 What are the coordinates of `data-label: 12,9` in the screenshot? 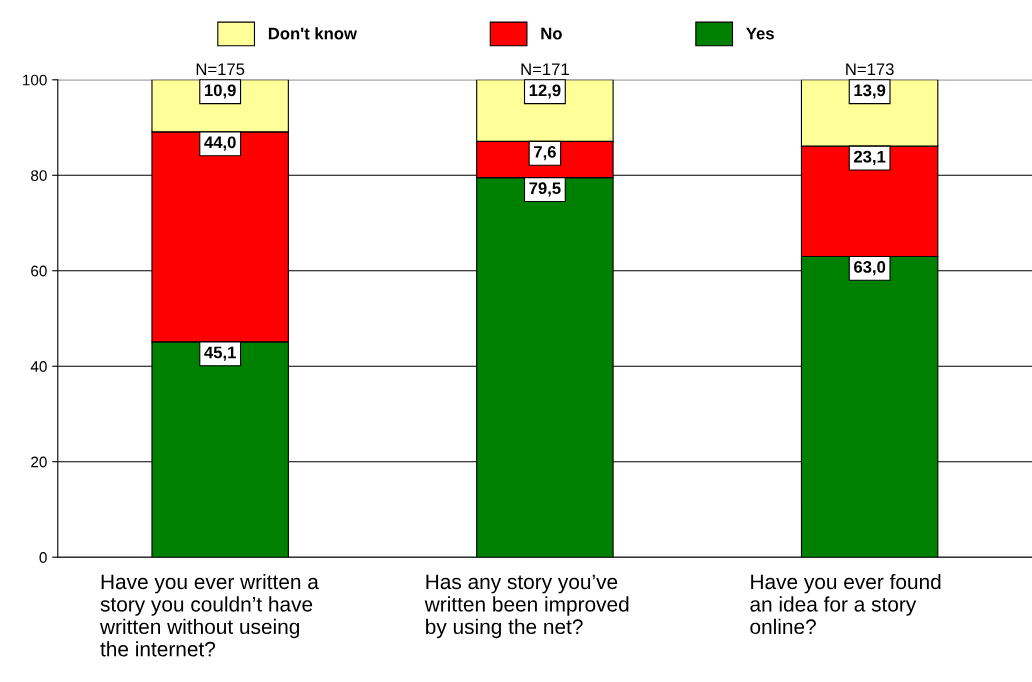 It's located at (545, 91).